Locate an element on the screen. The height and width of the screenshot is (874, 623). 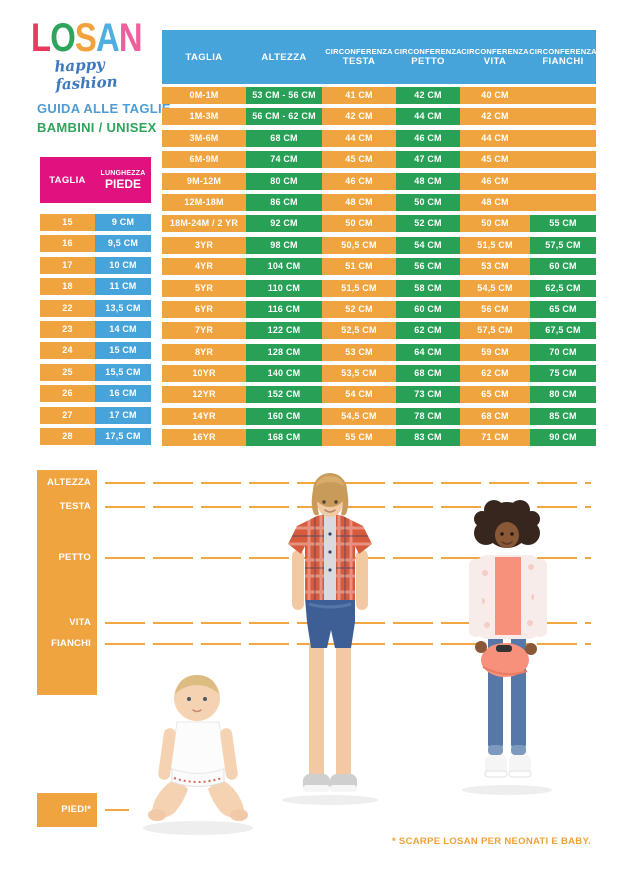
size-cell-altezza: 80 CM is located at coordinates (284, 181).